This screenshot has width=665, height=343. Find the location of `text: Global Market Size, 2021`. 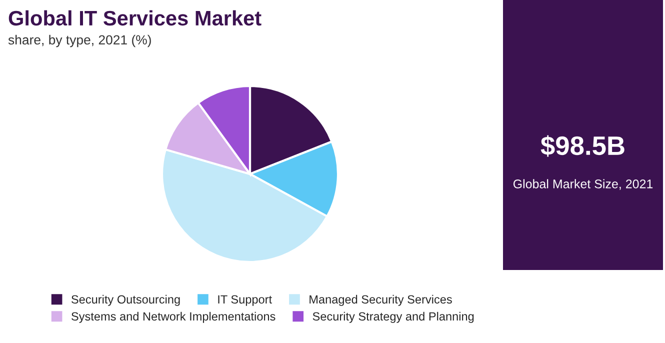

text: Global Market Size, 2021 is located at coordinates (583, 184).